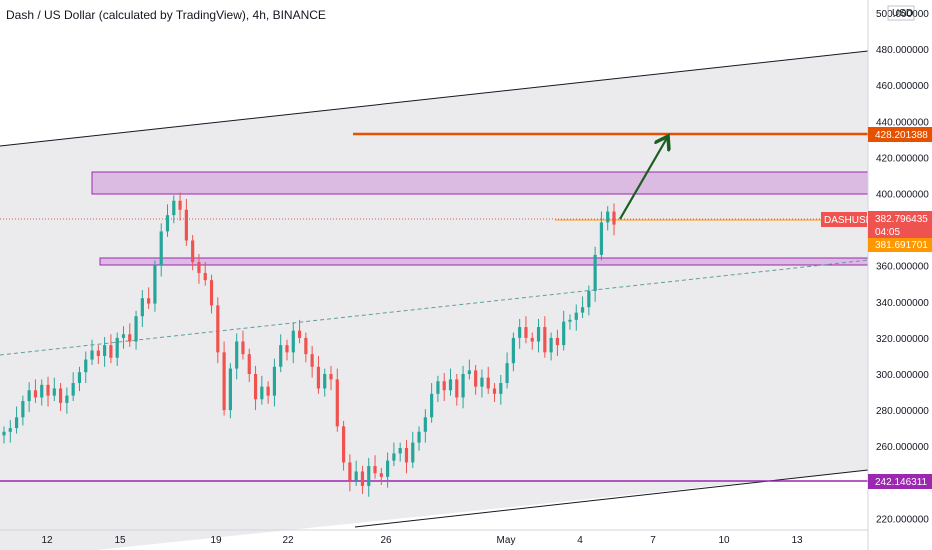  I want to click on target-price-text: 428.201388, so click(901, 135).